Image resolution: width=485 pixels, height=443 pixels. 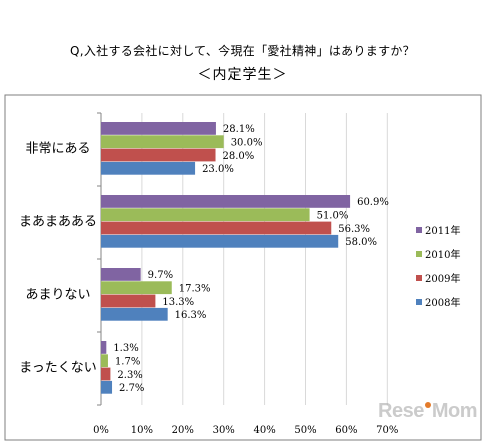 I want to click on data-label: 9.7%, so click(x=160, y=275).